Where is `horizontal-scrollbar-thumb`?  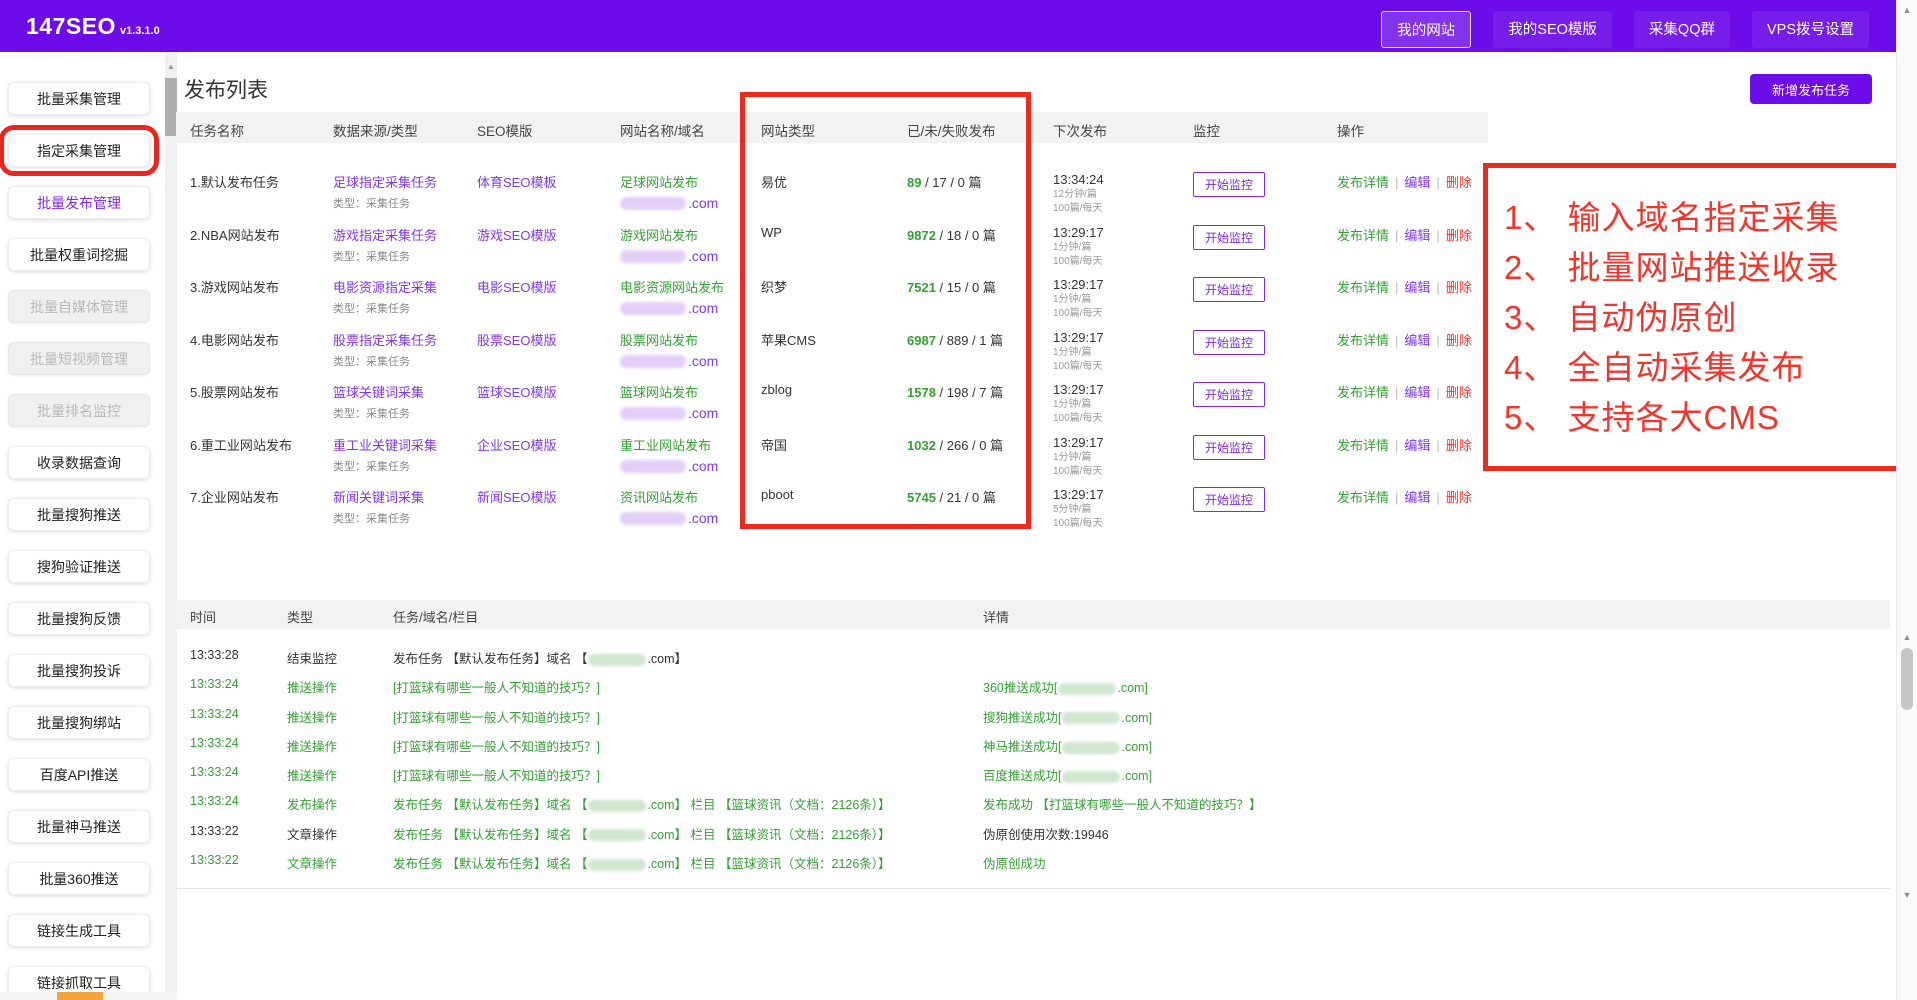
horizontal-scrollbar-thumb is located at coordinates (80, 996).